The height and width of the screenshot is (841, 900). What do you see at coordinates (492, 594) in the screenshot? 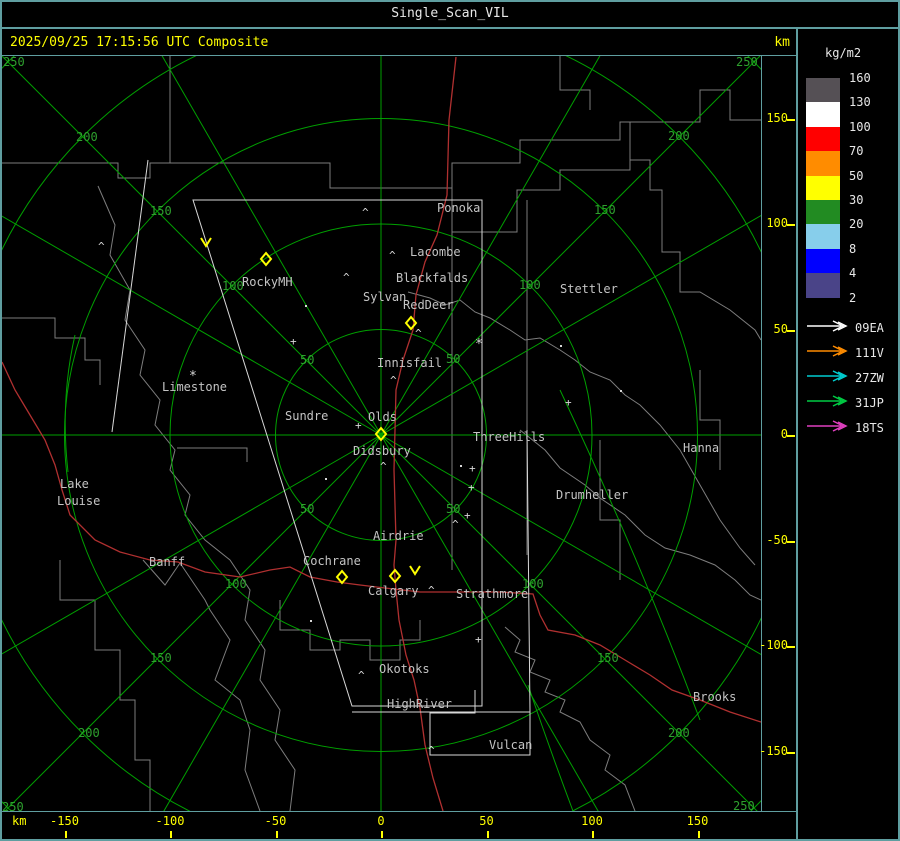
I see `city-label: Strathmore` at bounding box center [492, 594].